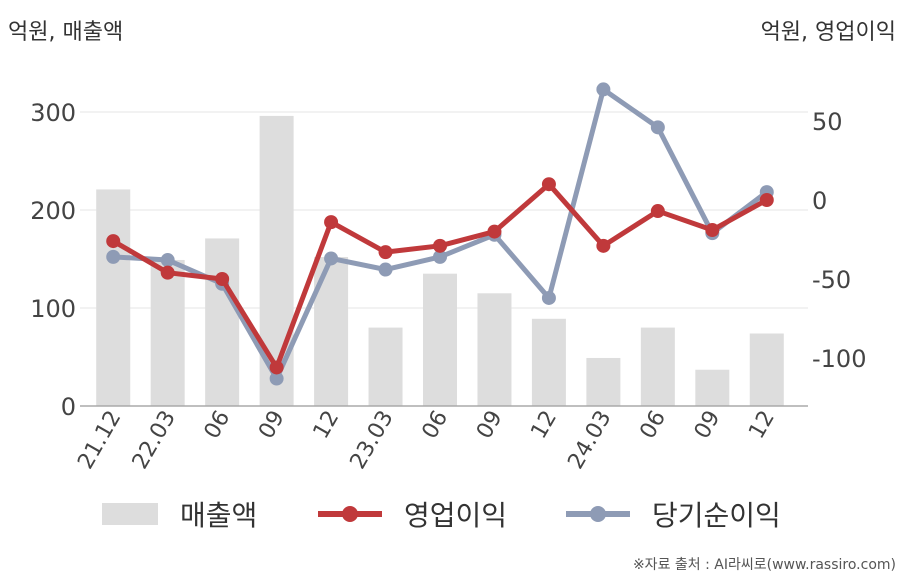 This screenshot has width=908, height=580. I want to click on legend-swatch-operating-profit, so click(350, 514).